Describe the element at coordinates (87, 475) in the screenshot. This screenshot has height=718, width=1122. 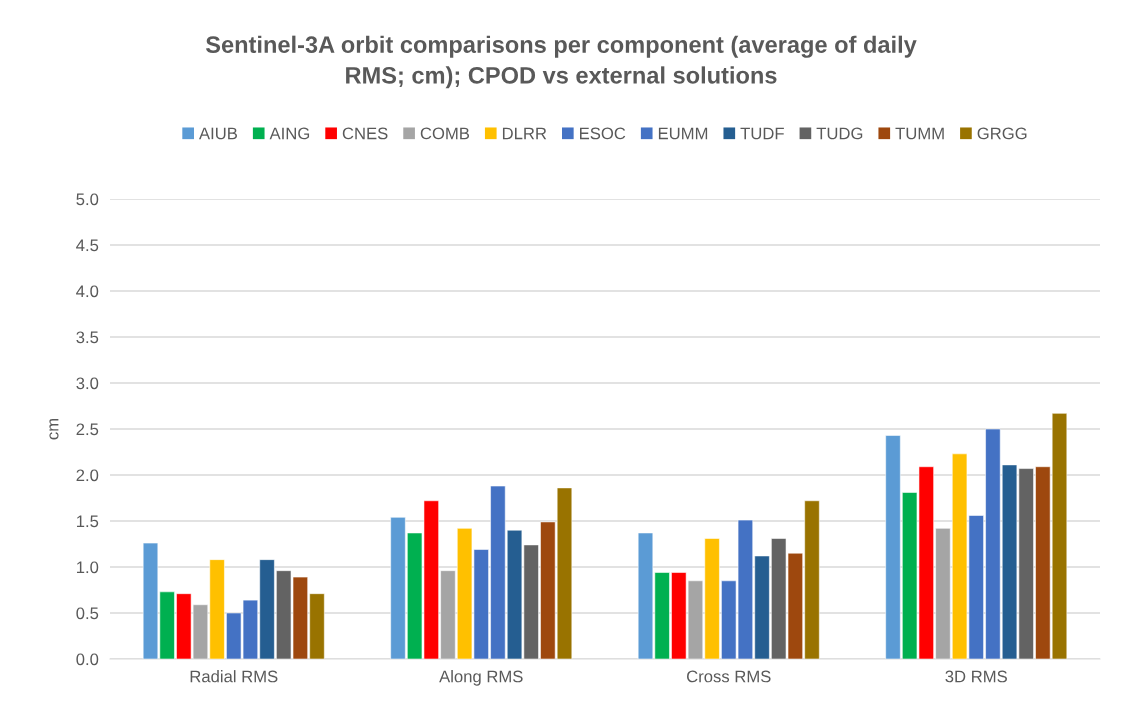
I see `y-tick-label: 2.0` at that location.